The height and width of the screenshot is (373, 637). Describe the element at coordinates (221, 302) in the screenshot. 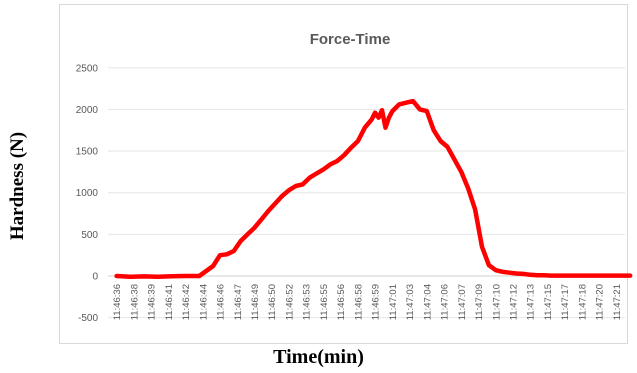

I see `x-tick-label: 11:46:46` at that location.